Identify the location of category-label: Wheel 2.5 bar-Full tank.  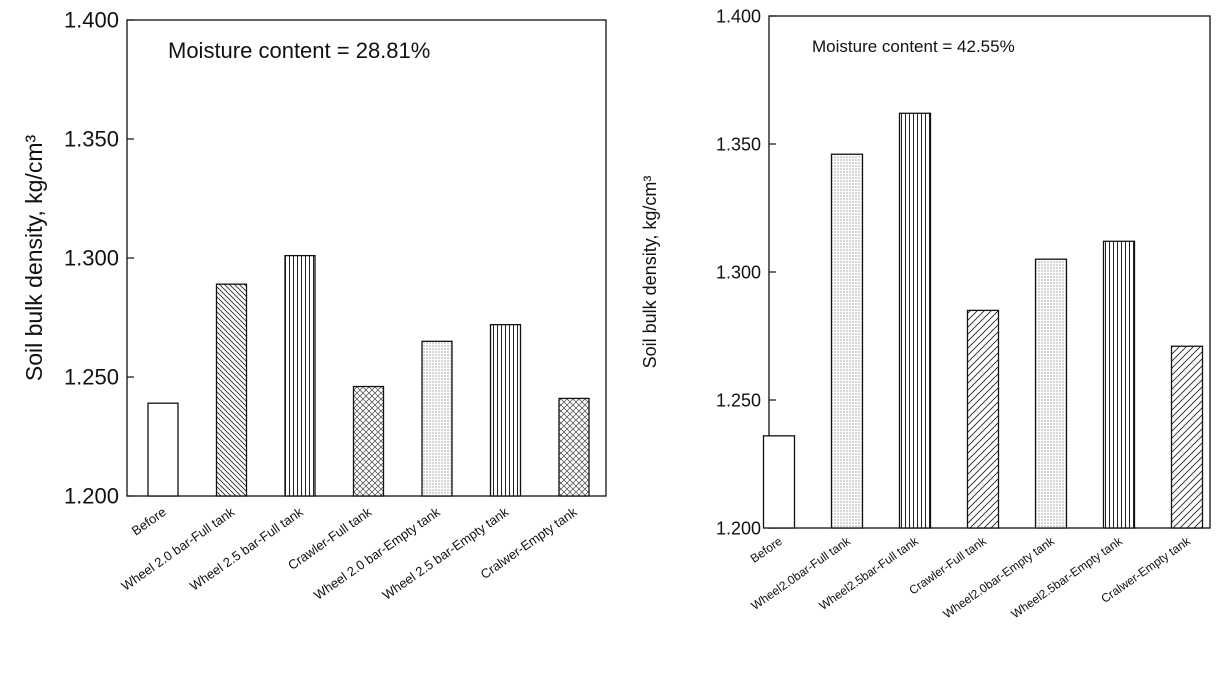
(246, 549).